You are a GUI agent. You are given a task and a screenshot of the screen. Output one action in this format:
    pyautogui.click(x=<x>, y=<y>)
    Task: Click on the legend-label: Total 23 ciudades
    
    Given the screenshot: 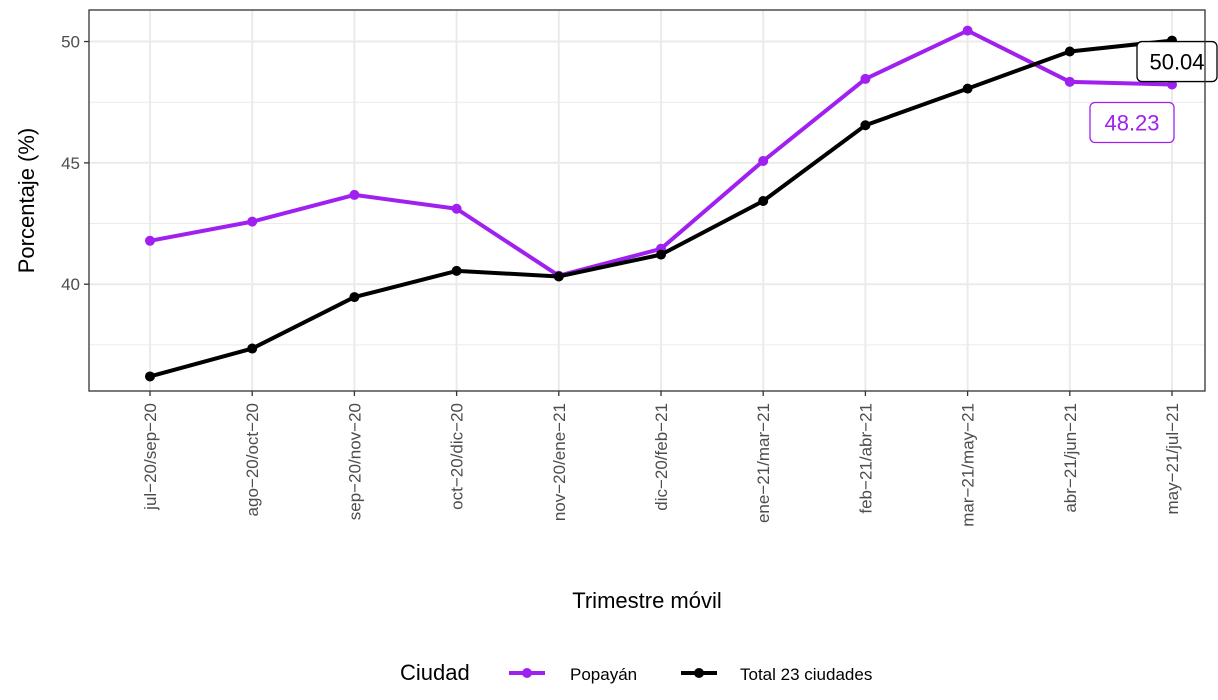 What is the action you would take?
    pyautogui.click(x=806, y=674)
    